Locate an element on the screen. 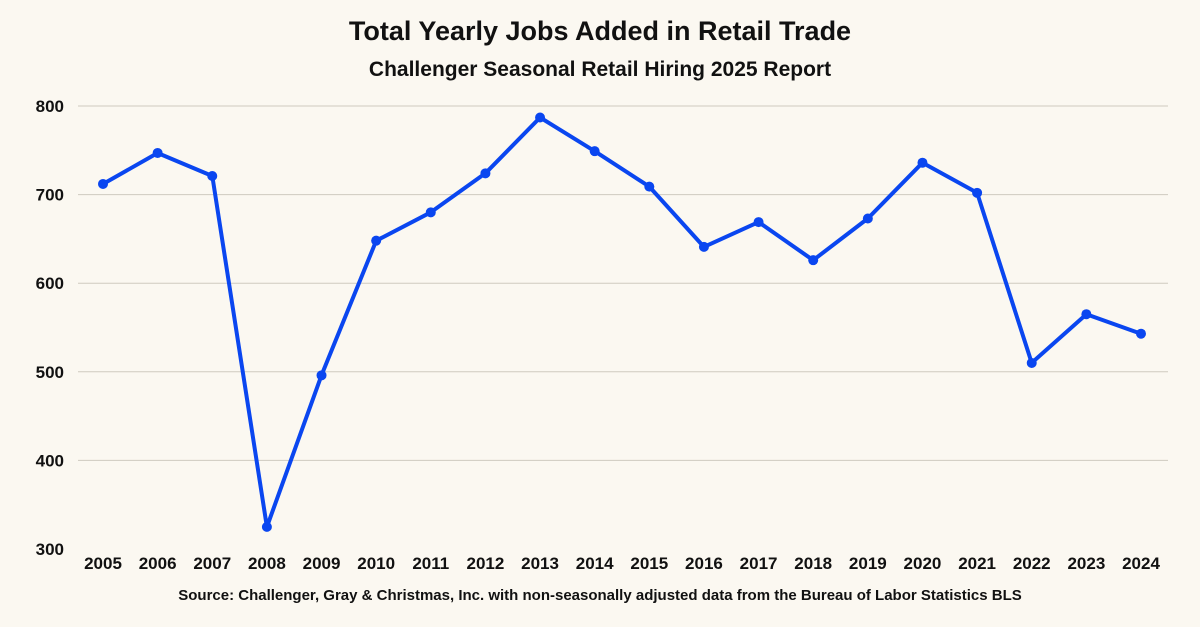 The width and height of the screenshot is (1200, 627). data-point-2020 is located at coordinates (922, 162).